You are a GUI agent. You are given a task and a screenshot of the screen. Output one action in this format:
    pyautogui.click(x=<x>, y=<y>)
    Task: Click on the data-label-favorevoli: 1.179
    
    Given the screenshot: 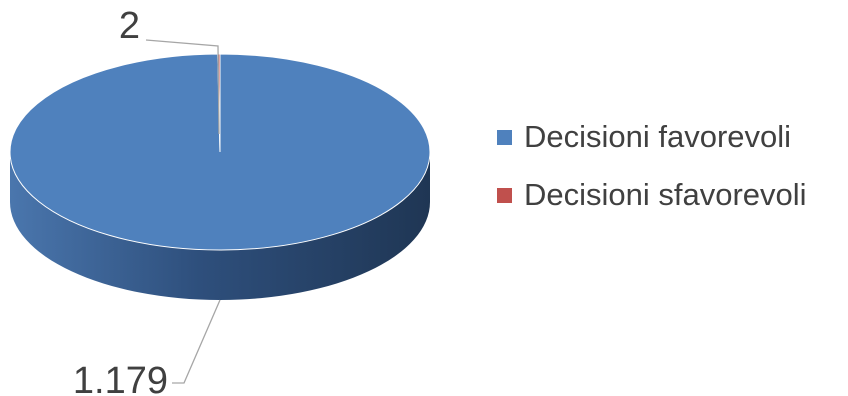 What is the action you would take?
    pyautogui.click(x=120, y=378)
    